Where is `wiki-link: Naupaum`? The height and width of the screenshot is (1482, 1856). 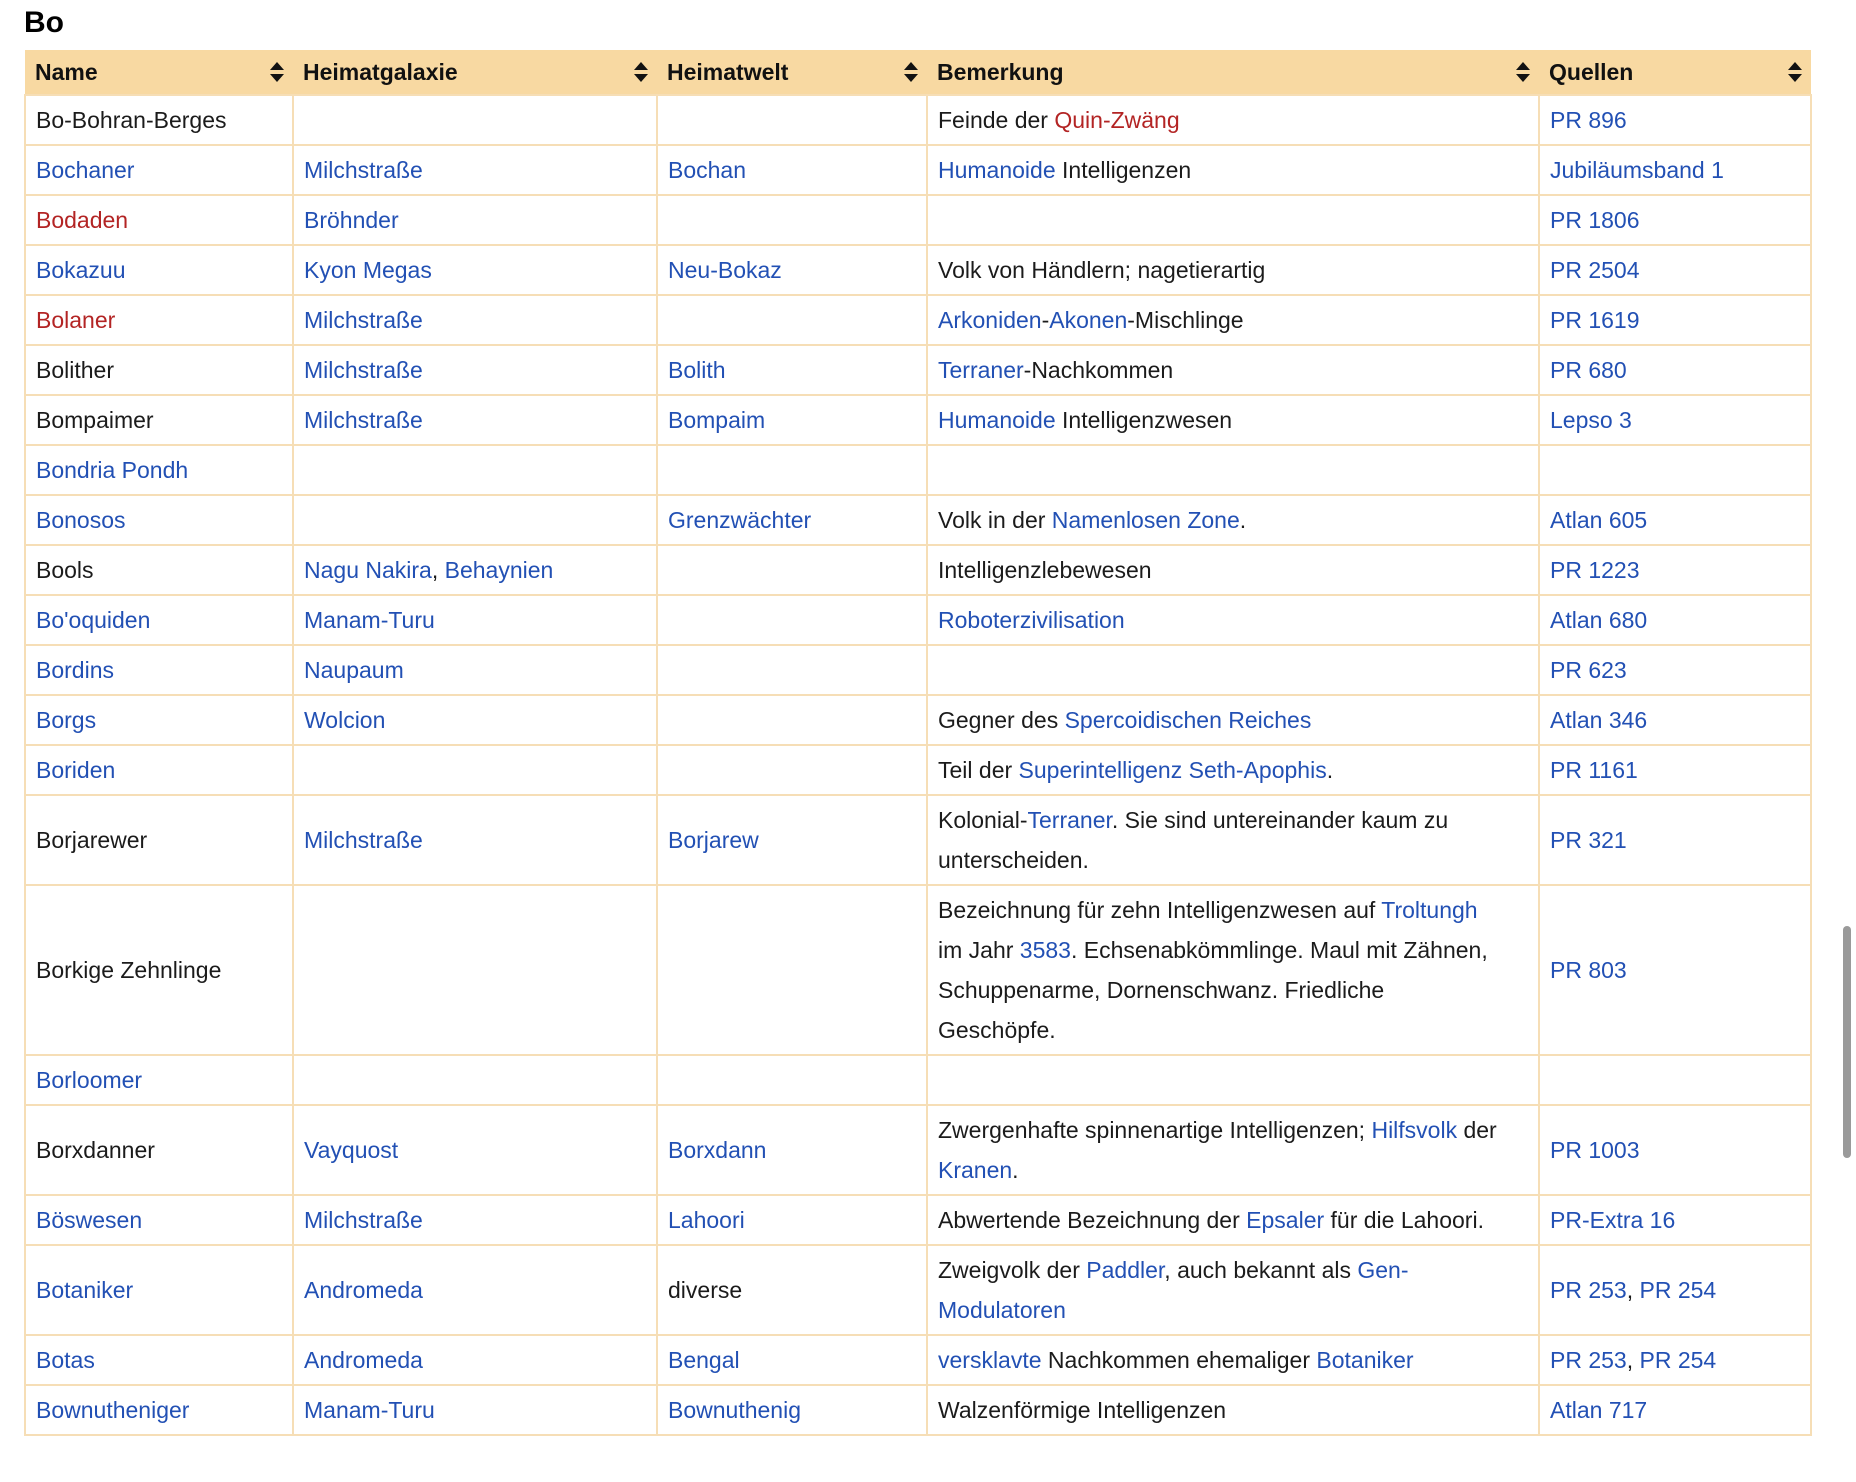 wiki-link: Naupaum is located at coordinates (354, 670).